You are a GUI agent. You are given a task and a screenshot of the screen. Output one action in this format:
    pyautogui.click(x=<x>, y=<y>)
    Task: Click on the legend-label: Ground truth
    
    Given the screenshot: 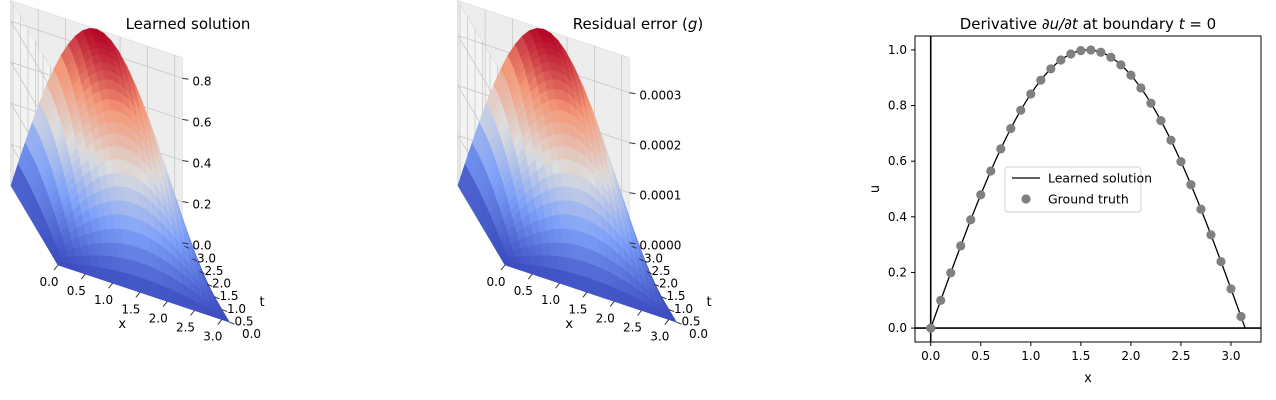 What is the action you would take?
    pyautogui.click(x=1088, y=199)
    